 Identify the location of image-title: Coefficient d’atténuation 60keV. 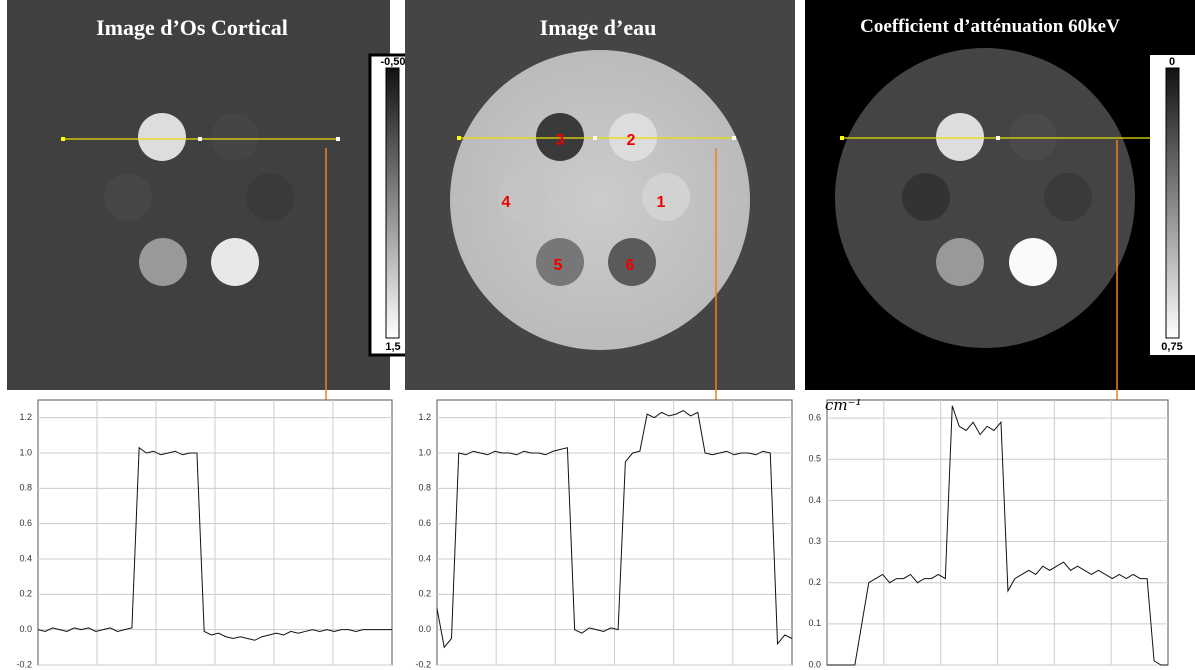
(990, 26).